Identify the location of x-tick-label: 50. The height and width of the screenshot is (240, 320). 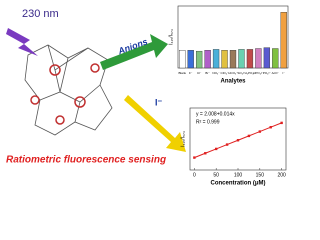
(216, 175).